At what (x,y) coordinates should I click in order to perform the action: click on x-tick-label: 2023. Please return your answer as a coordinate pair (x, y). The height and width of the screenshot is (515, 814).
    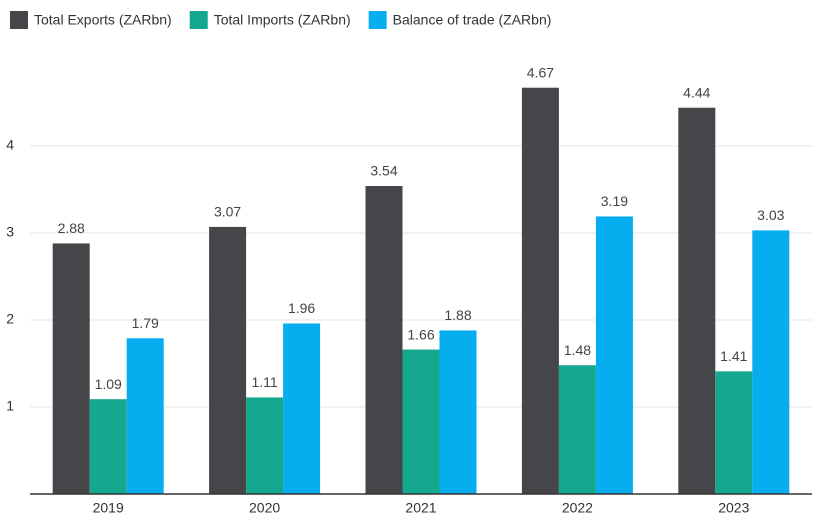
    Looking at the image, I should click on (733, 507).